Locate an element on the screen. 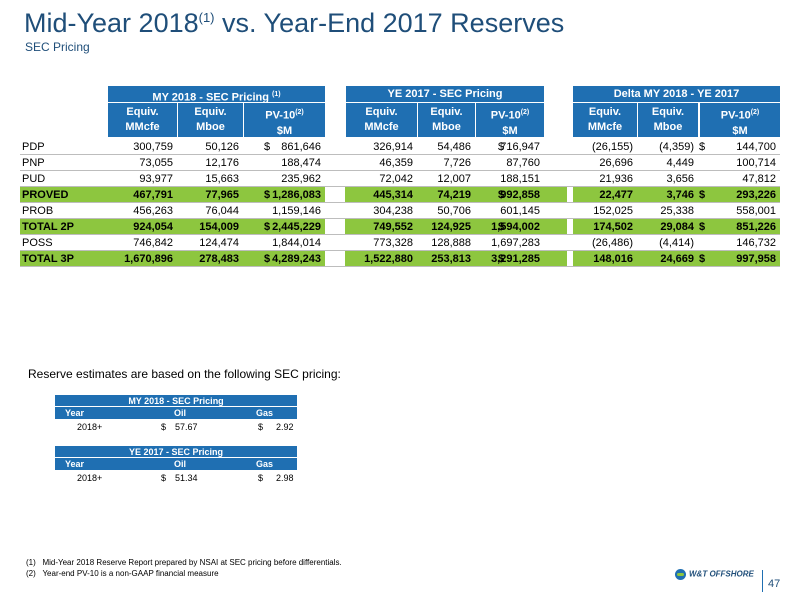 The height and width of the screenshot is (600, 800). table-cell: 445,314 is located at coordinates (393, 195).